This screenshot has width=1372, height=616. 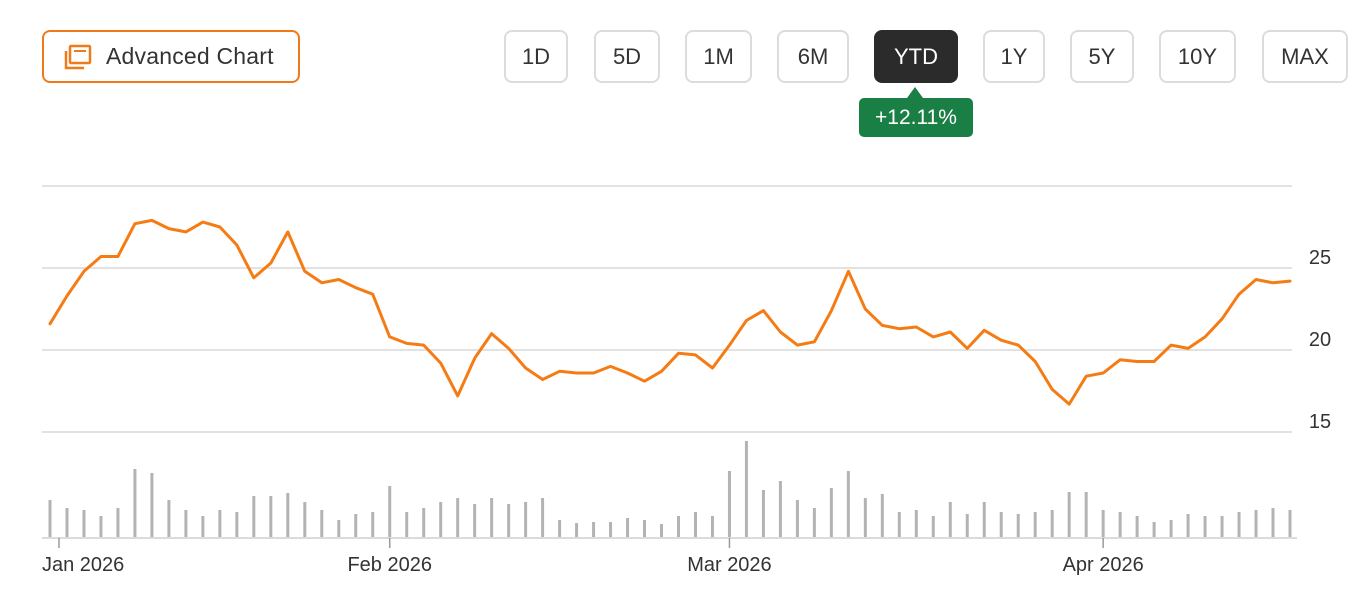 I want to click on range-button-5d: 5D, so click(x=627, y=56).